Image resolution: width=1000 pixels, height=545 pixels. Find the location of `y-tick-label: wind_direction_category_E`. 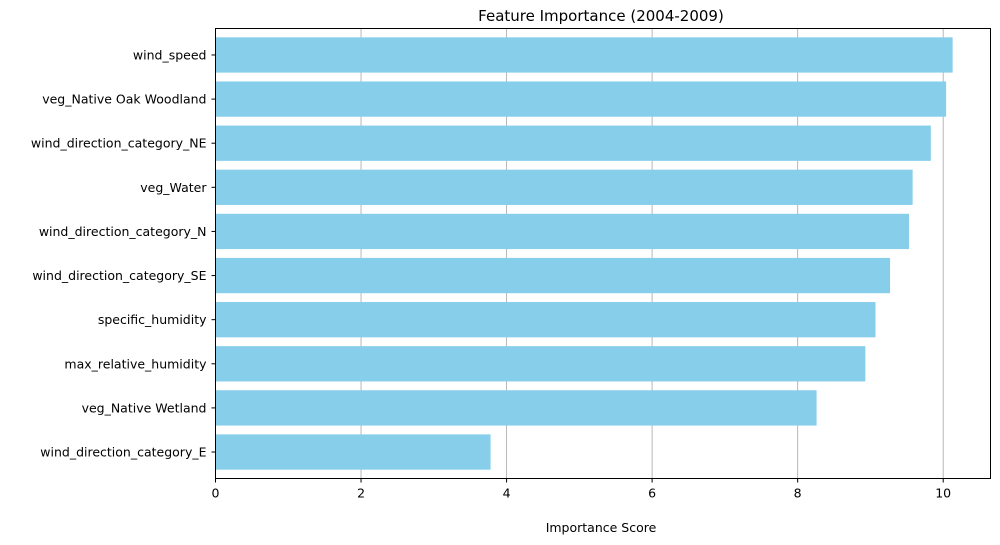

y-tick-label: wind_direction_category_E is located at coordinates (123, 452).